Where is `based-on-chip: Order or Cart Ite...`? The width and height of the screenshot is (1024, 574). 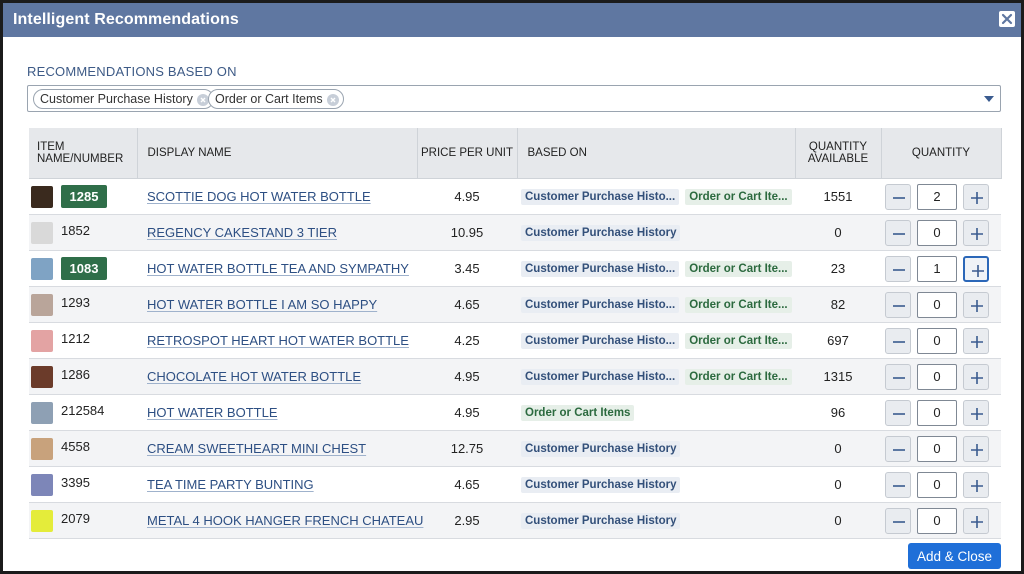 based-on-chip: Order or Cart Ite... is located at coordinates (738, 376).